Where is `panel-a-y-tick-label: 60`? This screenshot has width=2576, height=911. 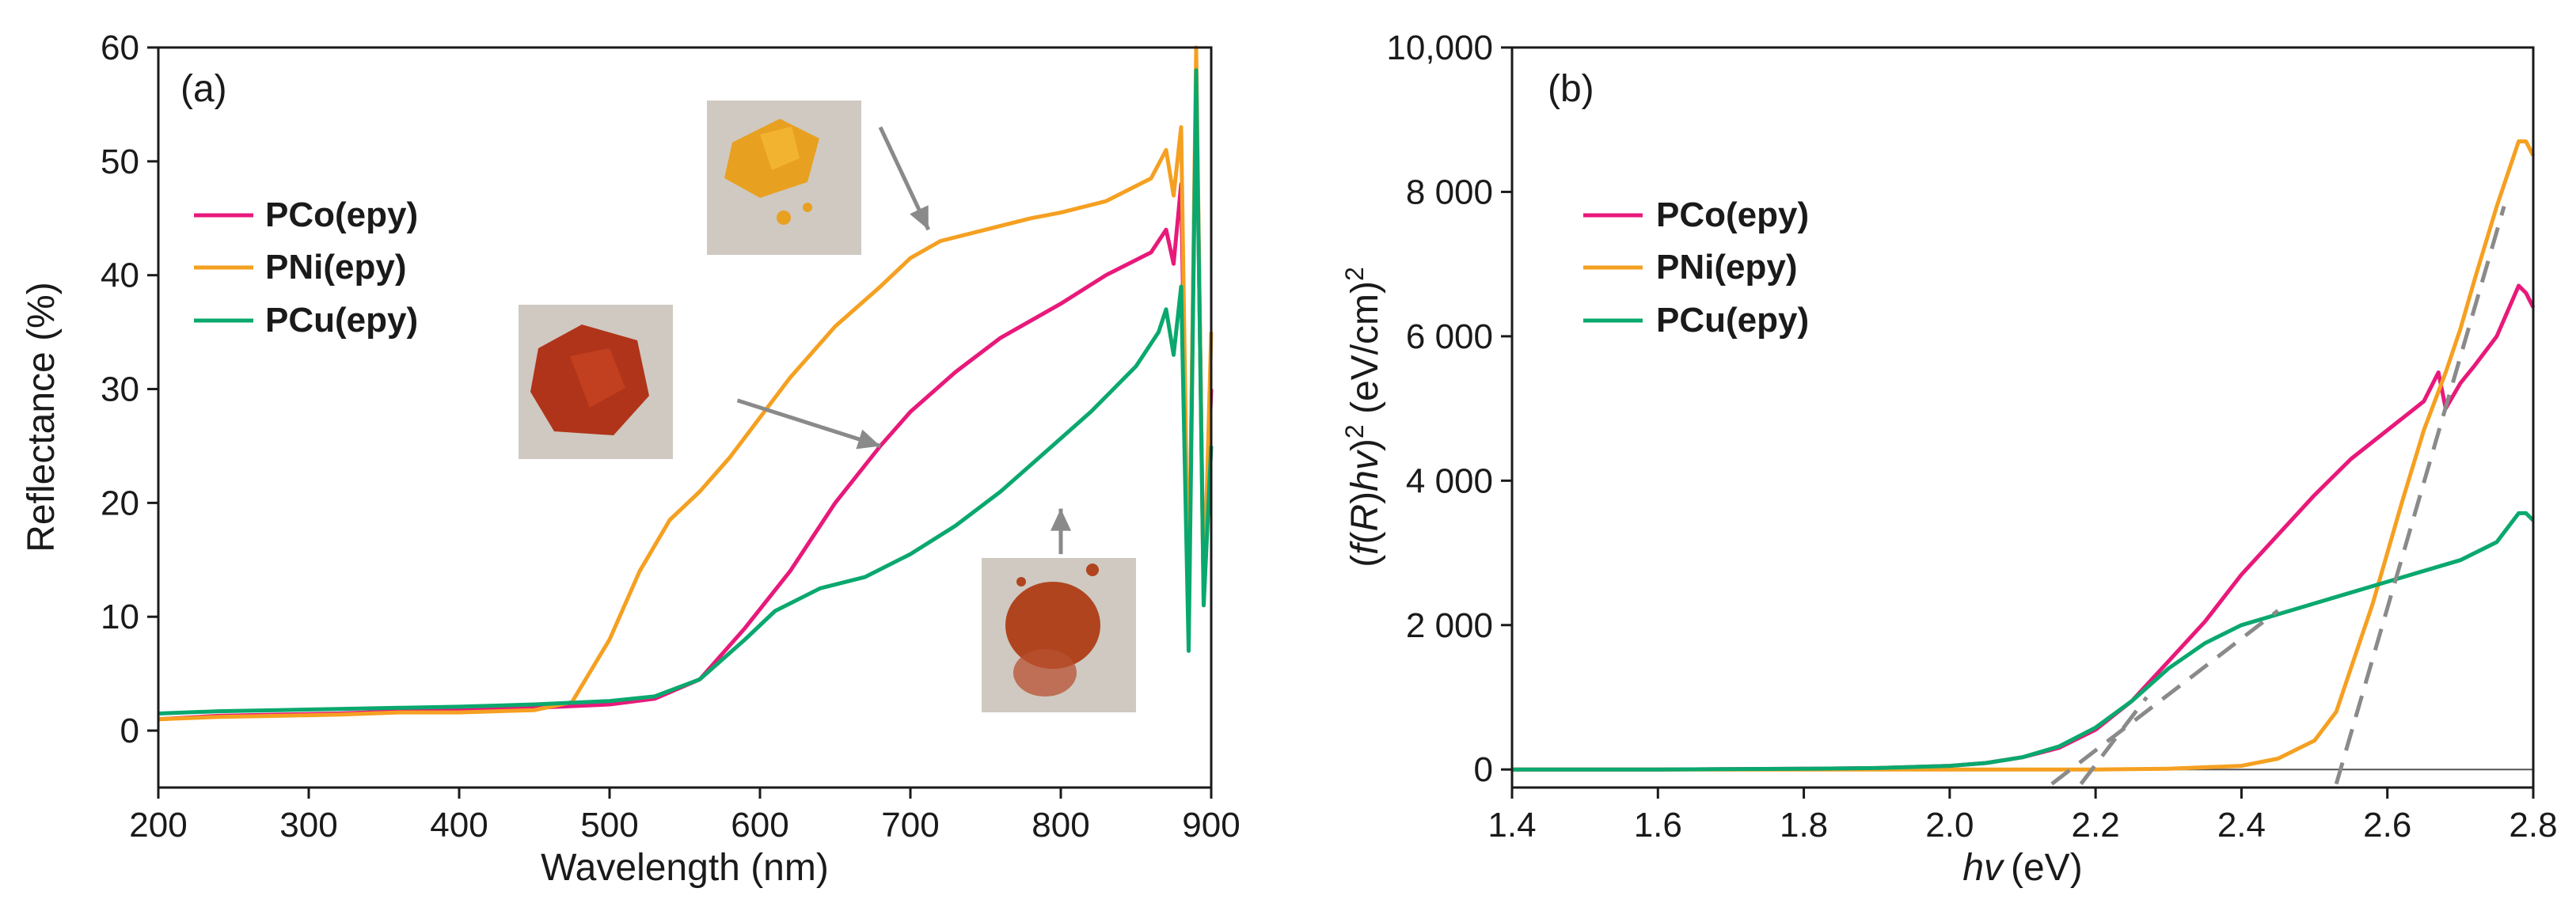 panel-a-y-tick-label: 60 is located at coordinates (120, 47).